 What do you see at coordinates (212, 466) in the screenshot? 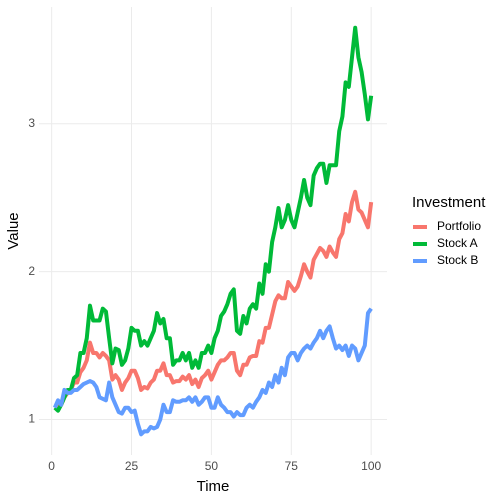
I see `x-tick-label: 50` at bounding box center [212, 466].